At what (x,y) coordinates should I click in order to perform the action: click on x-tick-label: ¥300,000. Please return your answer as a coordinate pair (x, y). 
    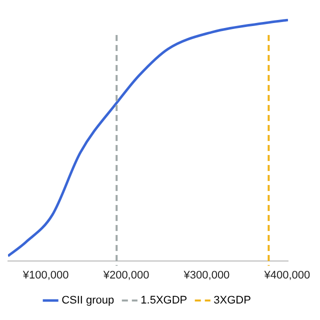
    Looking at the image, I should click on (206, 275).